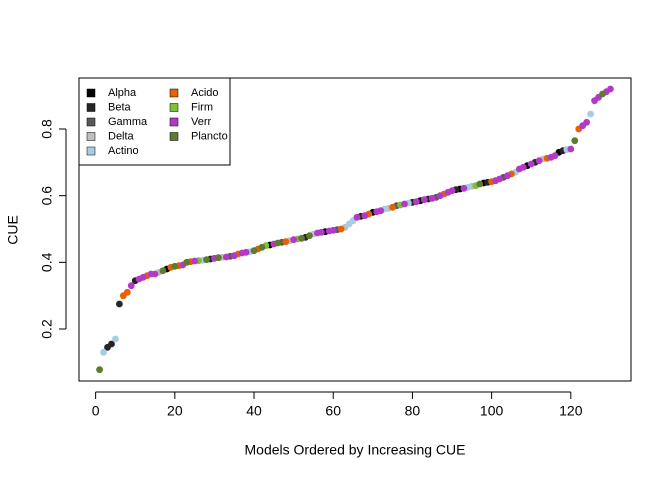  I want to click on y-axis-label: CUE, so click(13, 230).